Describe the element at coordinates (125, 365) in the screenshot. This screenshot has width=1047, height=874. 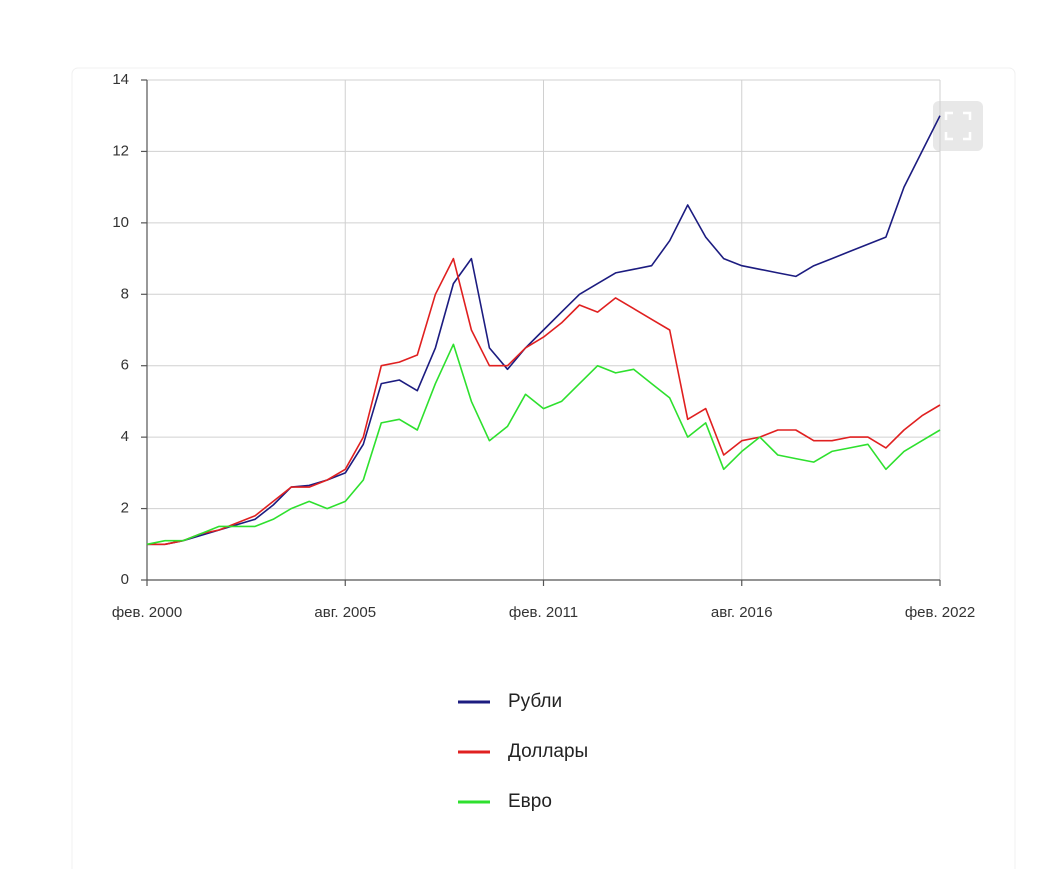
I see `y-tick-label: 6` at that location.